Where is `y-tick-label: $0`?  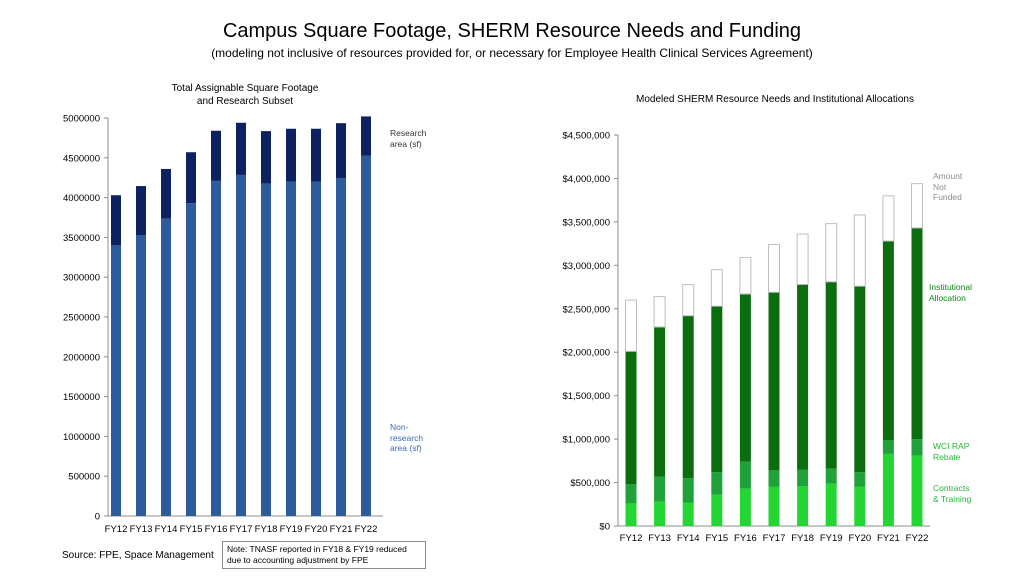
y-tick-label: $0 is located at coordinates (604, 527).